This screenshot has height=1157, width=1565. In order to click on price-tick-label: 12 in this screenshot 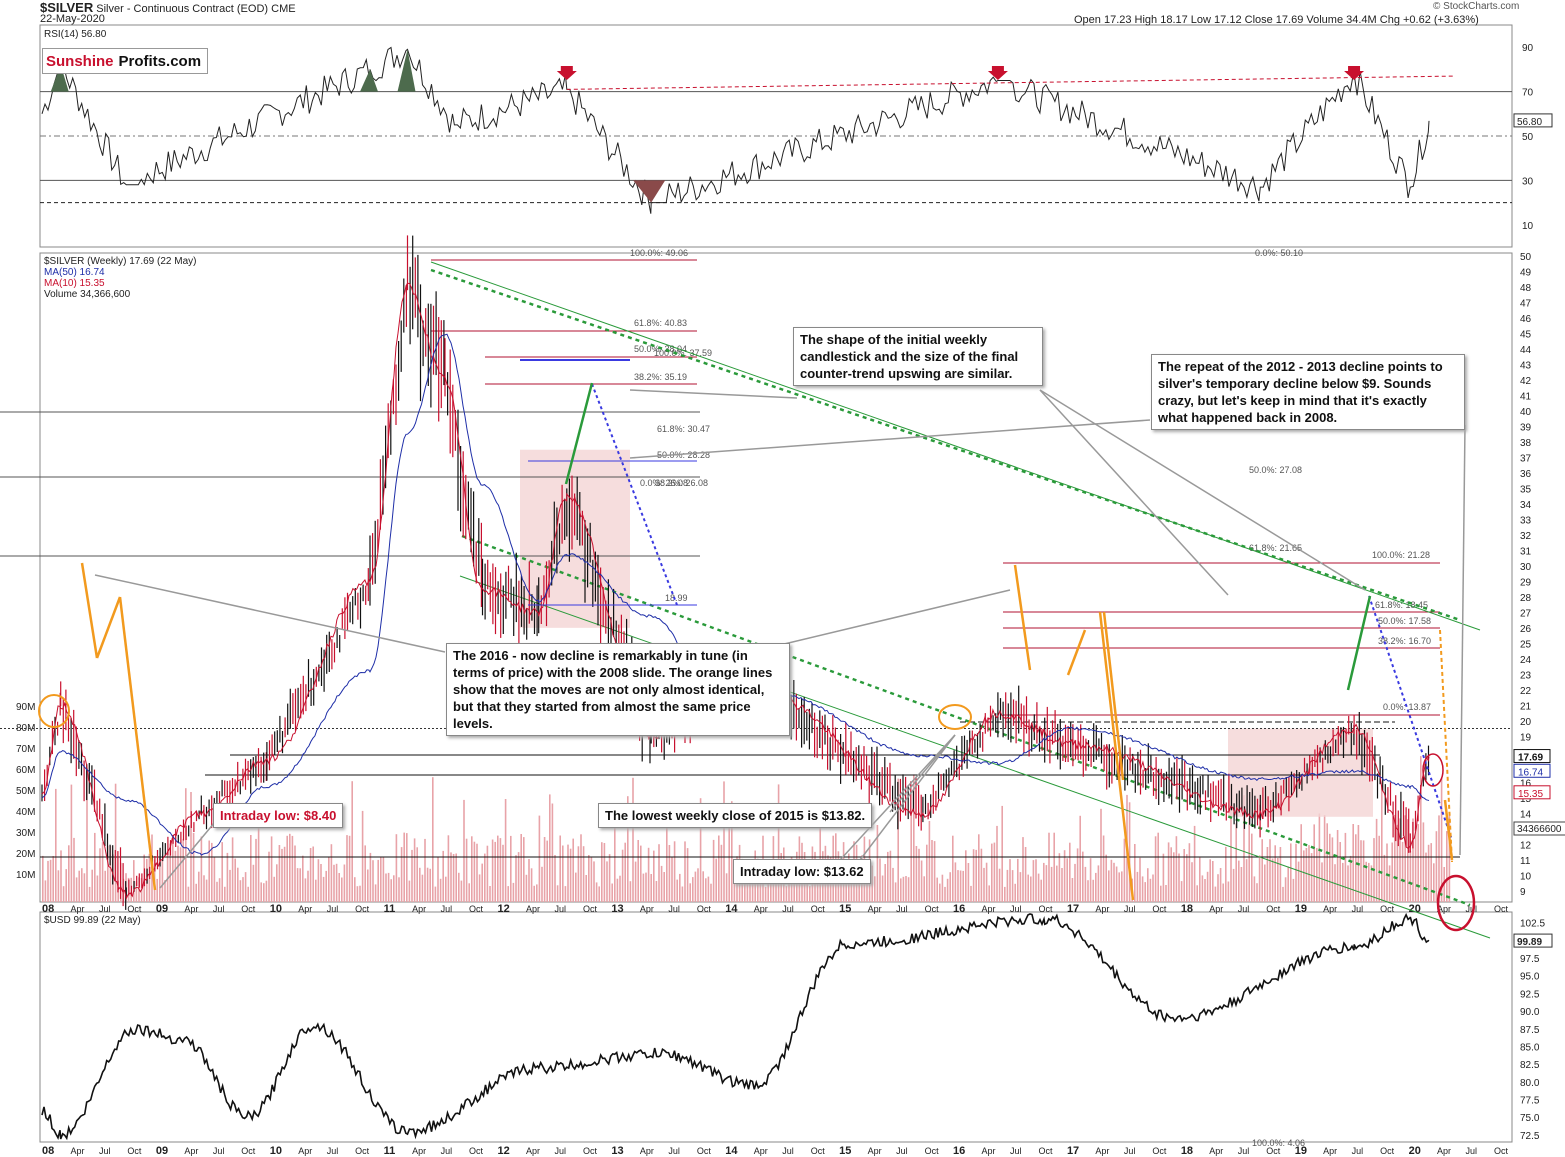, I will do `click(1526, 846)`.